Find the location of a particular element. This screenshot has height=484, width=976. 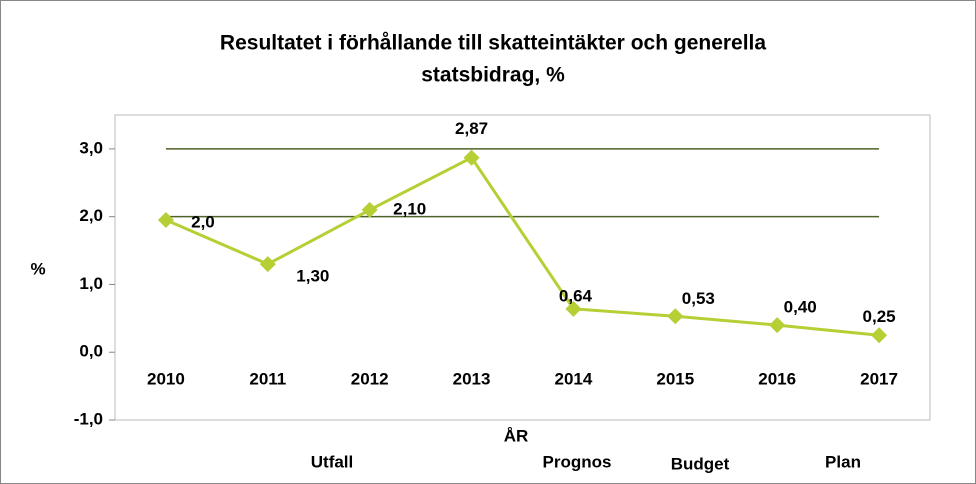

annotation: Budget is located at coordinates (700, 463).